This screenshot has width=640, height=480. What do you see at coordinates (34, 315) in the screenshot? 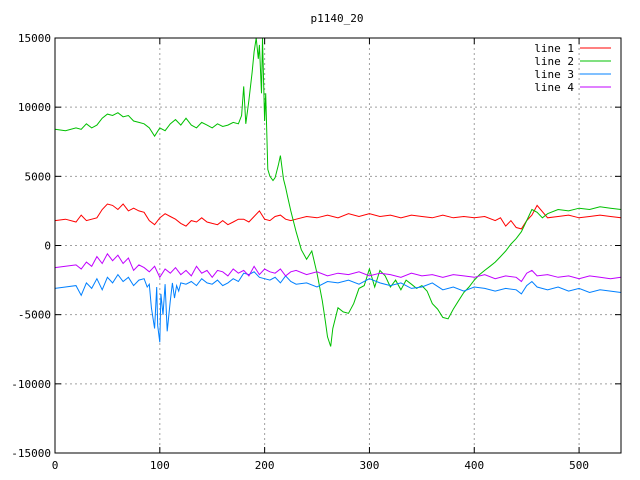
I see `y-tick-label: -5000` at bounding box center [34, 315].